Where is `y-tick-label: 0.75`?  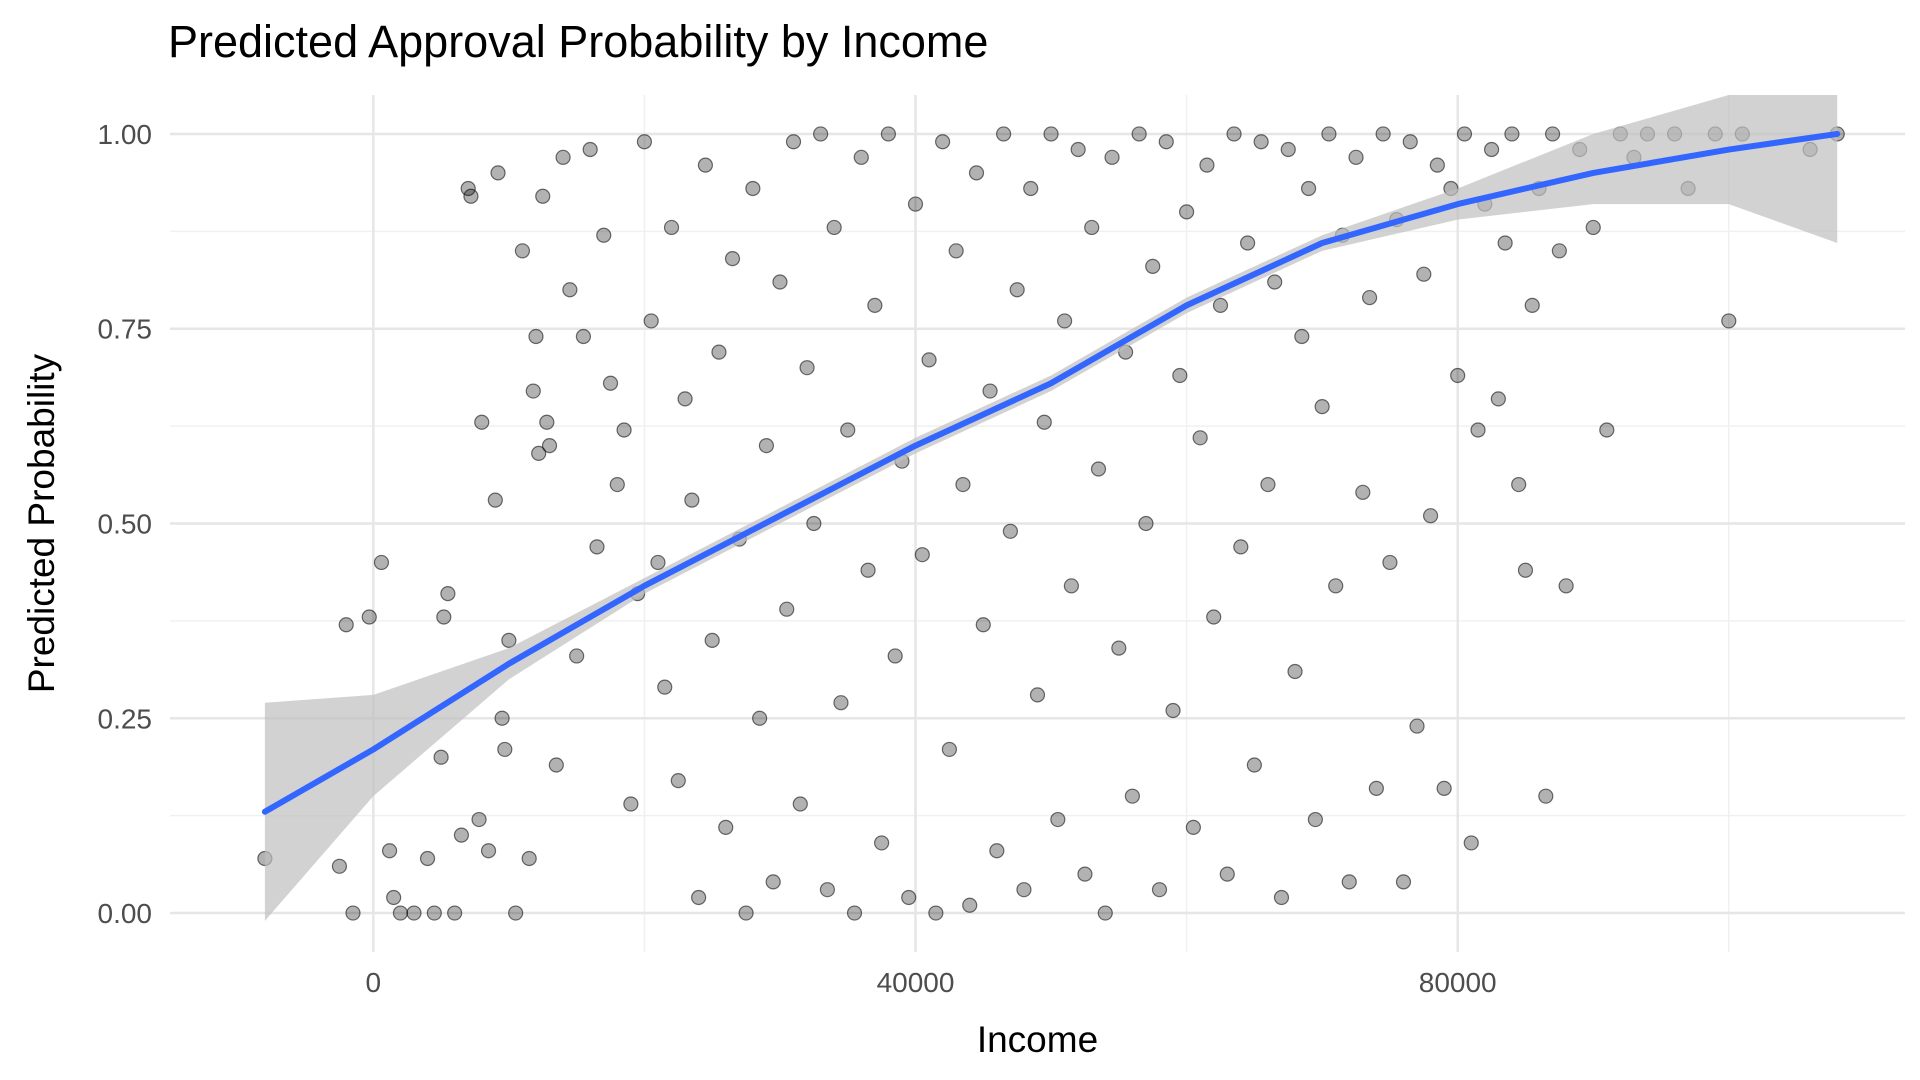 y-tick-label: 0.75 is located at coordinates (125, 329).